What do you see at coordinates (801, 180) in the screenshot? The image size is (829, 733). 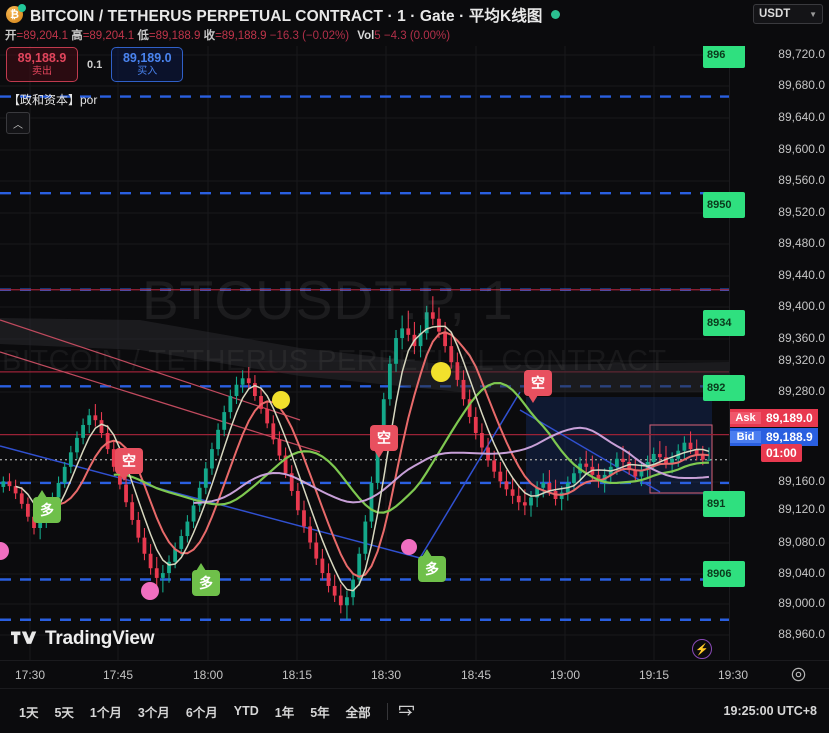 I see `price-tick-label: 89,560.0` at bounding box center [801, 180].